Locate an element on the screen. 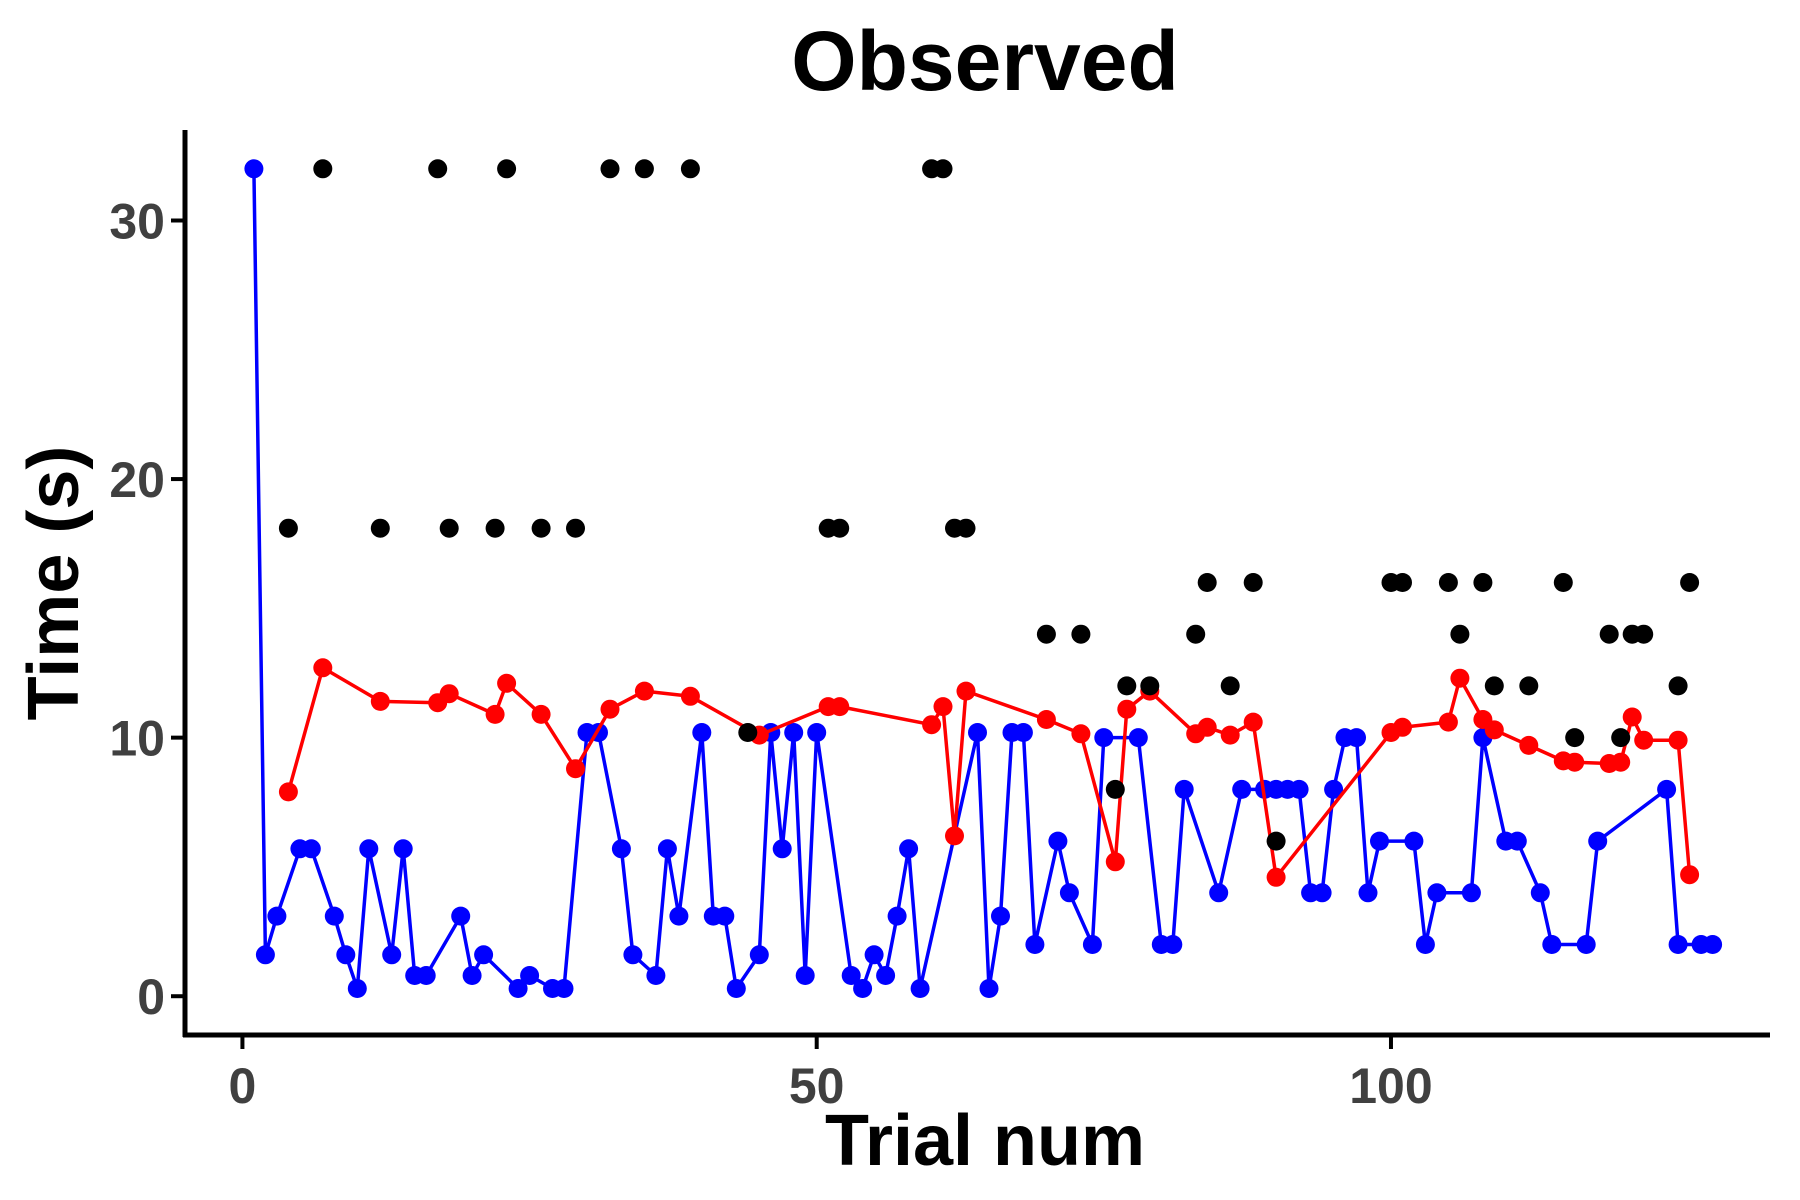  y-tick-label: 10 is located at coordinates (137, 739).